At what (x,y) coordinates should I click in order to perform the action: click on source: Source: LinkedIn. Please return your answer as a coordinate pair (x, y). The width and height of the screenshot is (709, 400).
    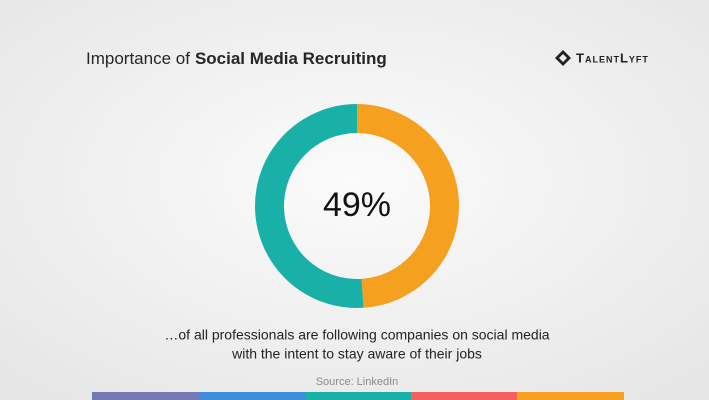
    Looking at the image, I should click on (357, 382).